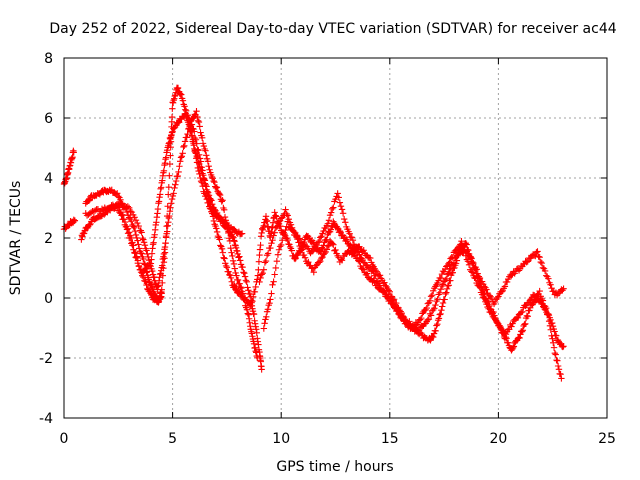 The height and width of the screenshot is (480, 640). I want to click on x-tick-label: 25, so click(607, 439).